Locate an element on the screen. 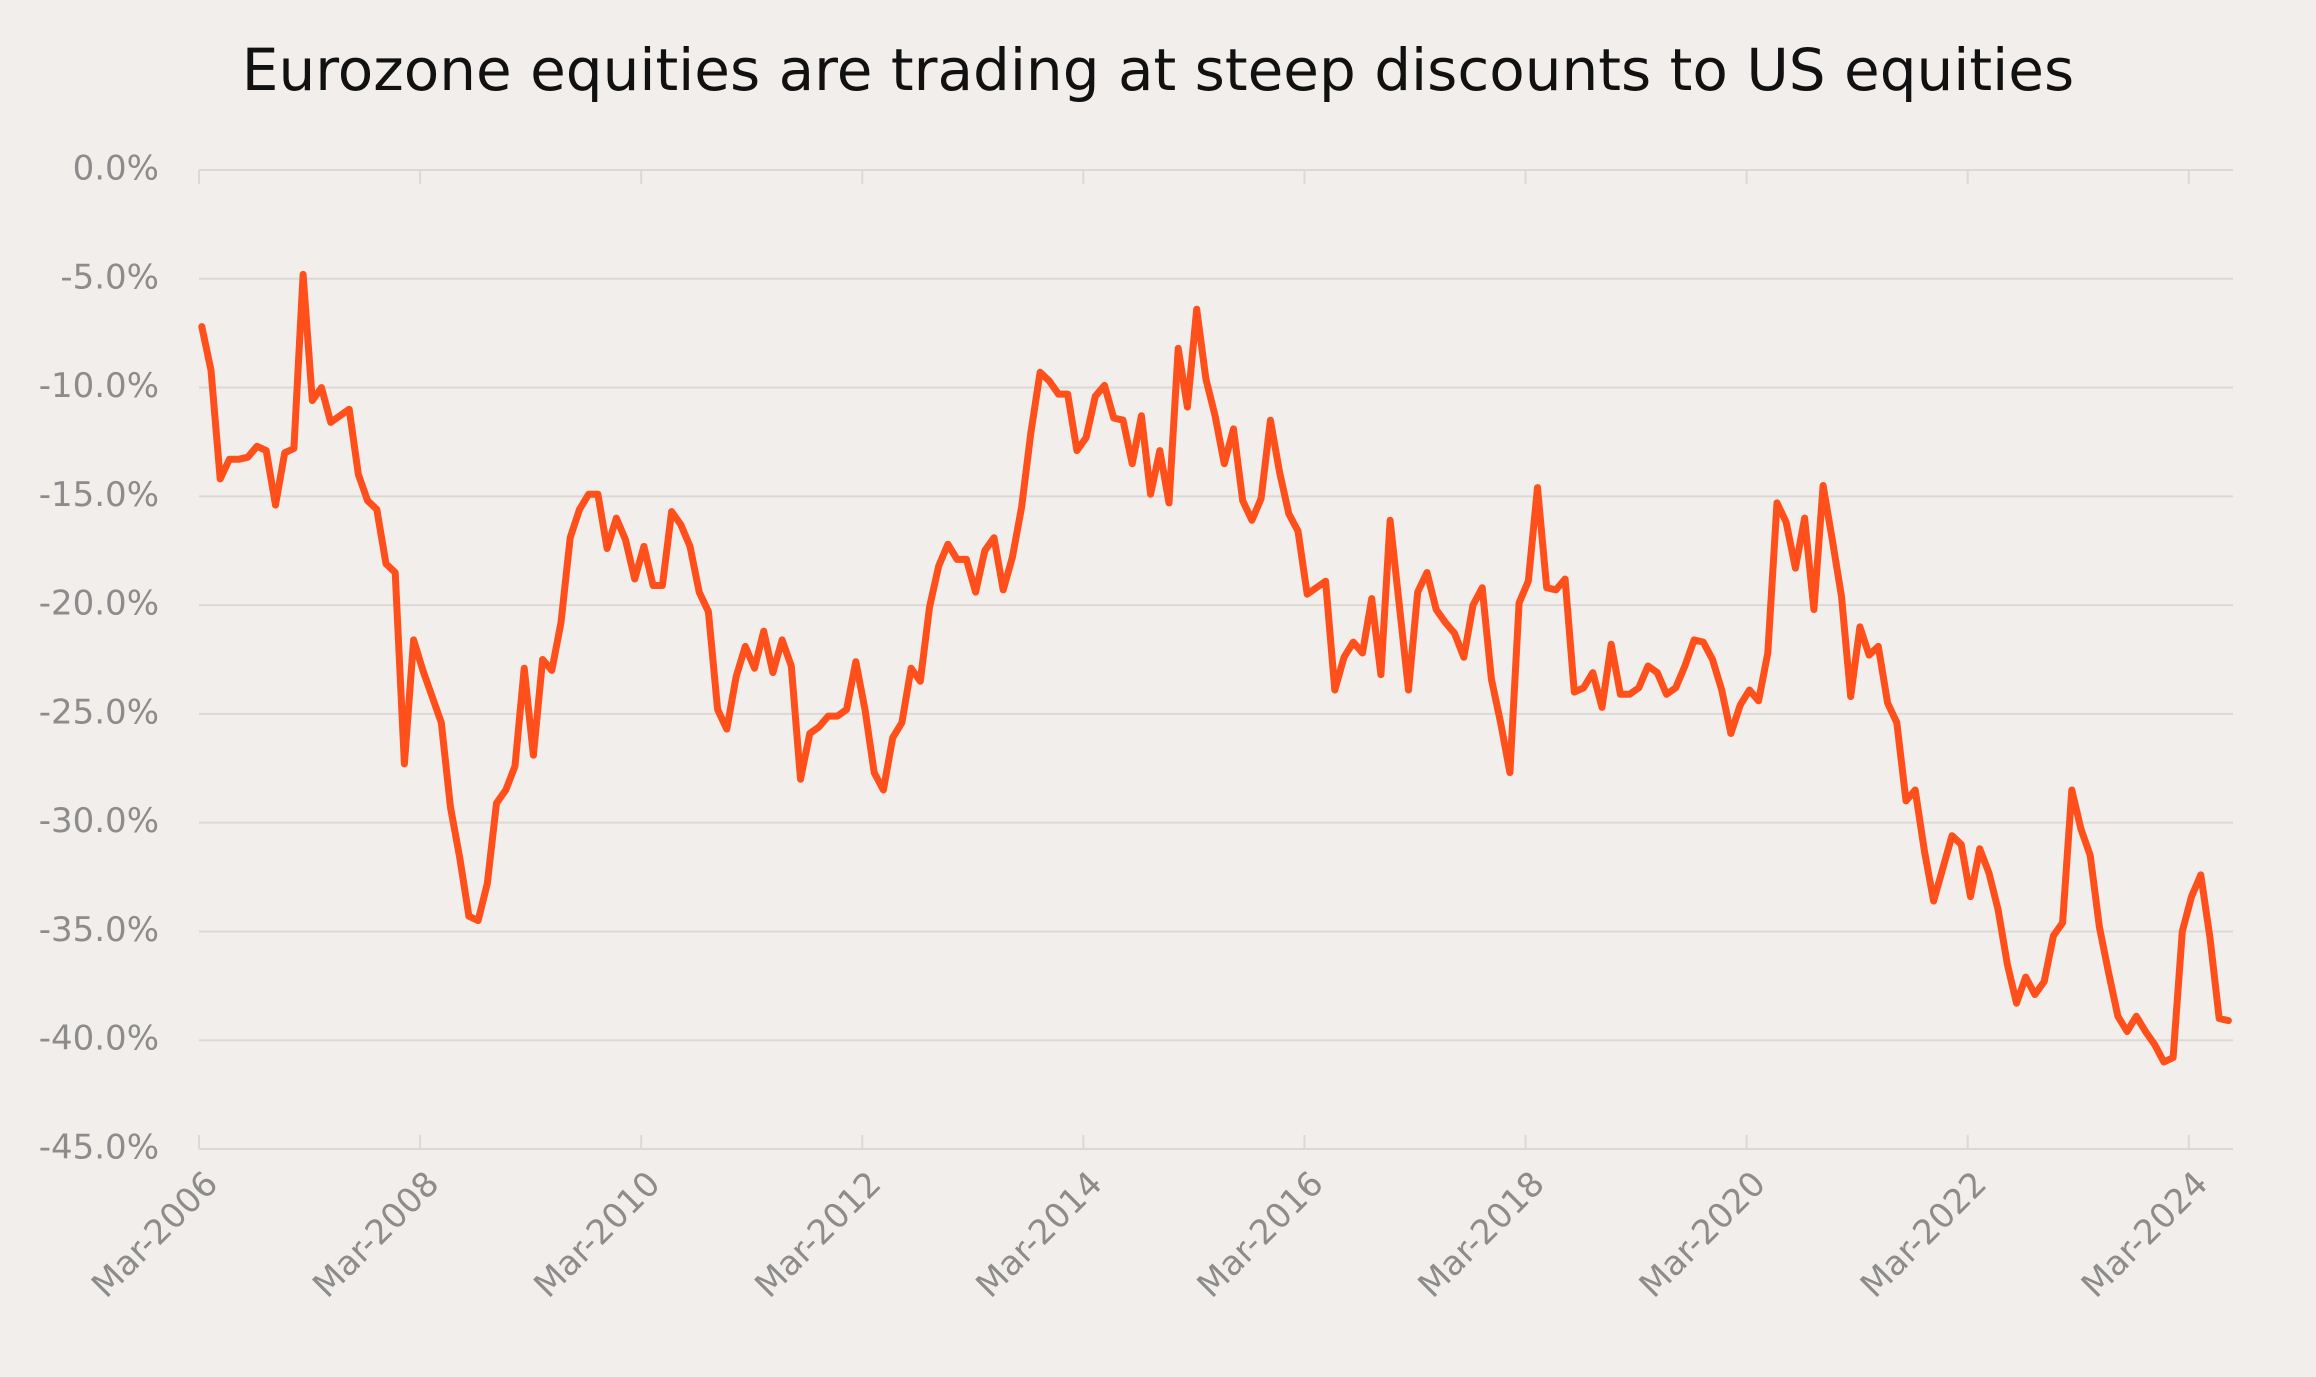  y-tick-label: -25.0% is located at coordinates (99, 712).